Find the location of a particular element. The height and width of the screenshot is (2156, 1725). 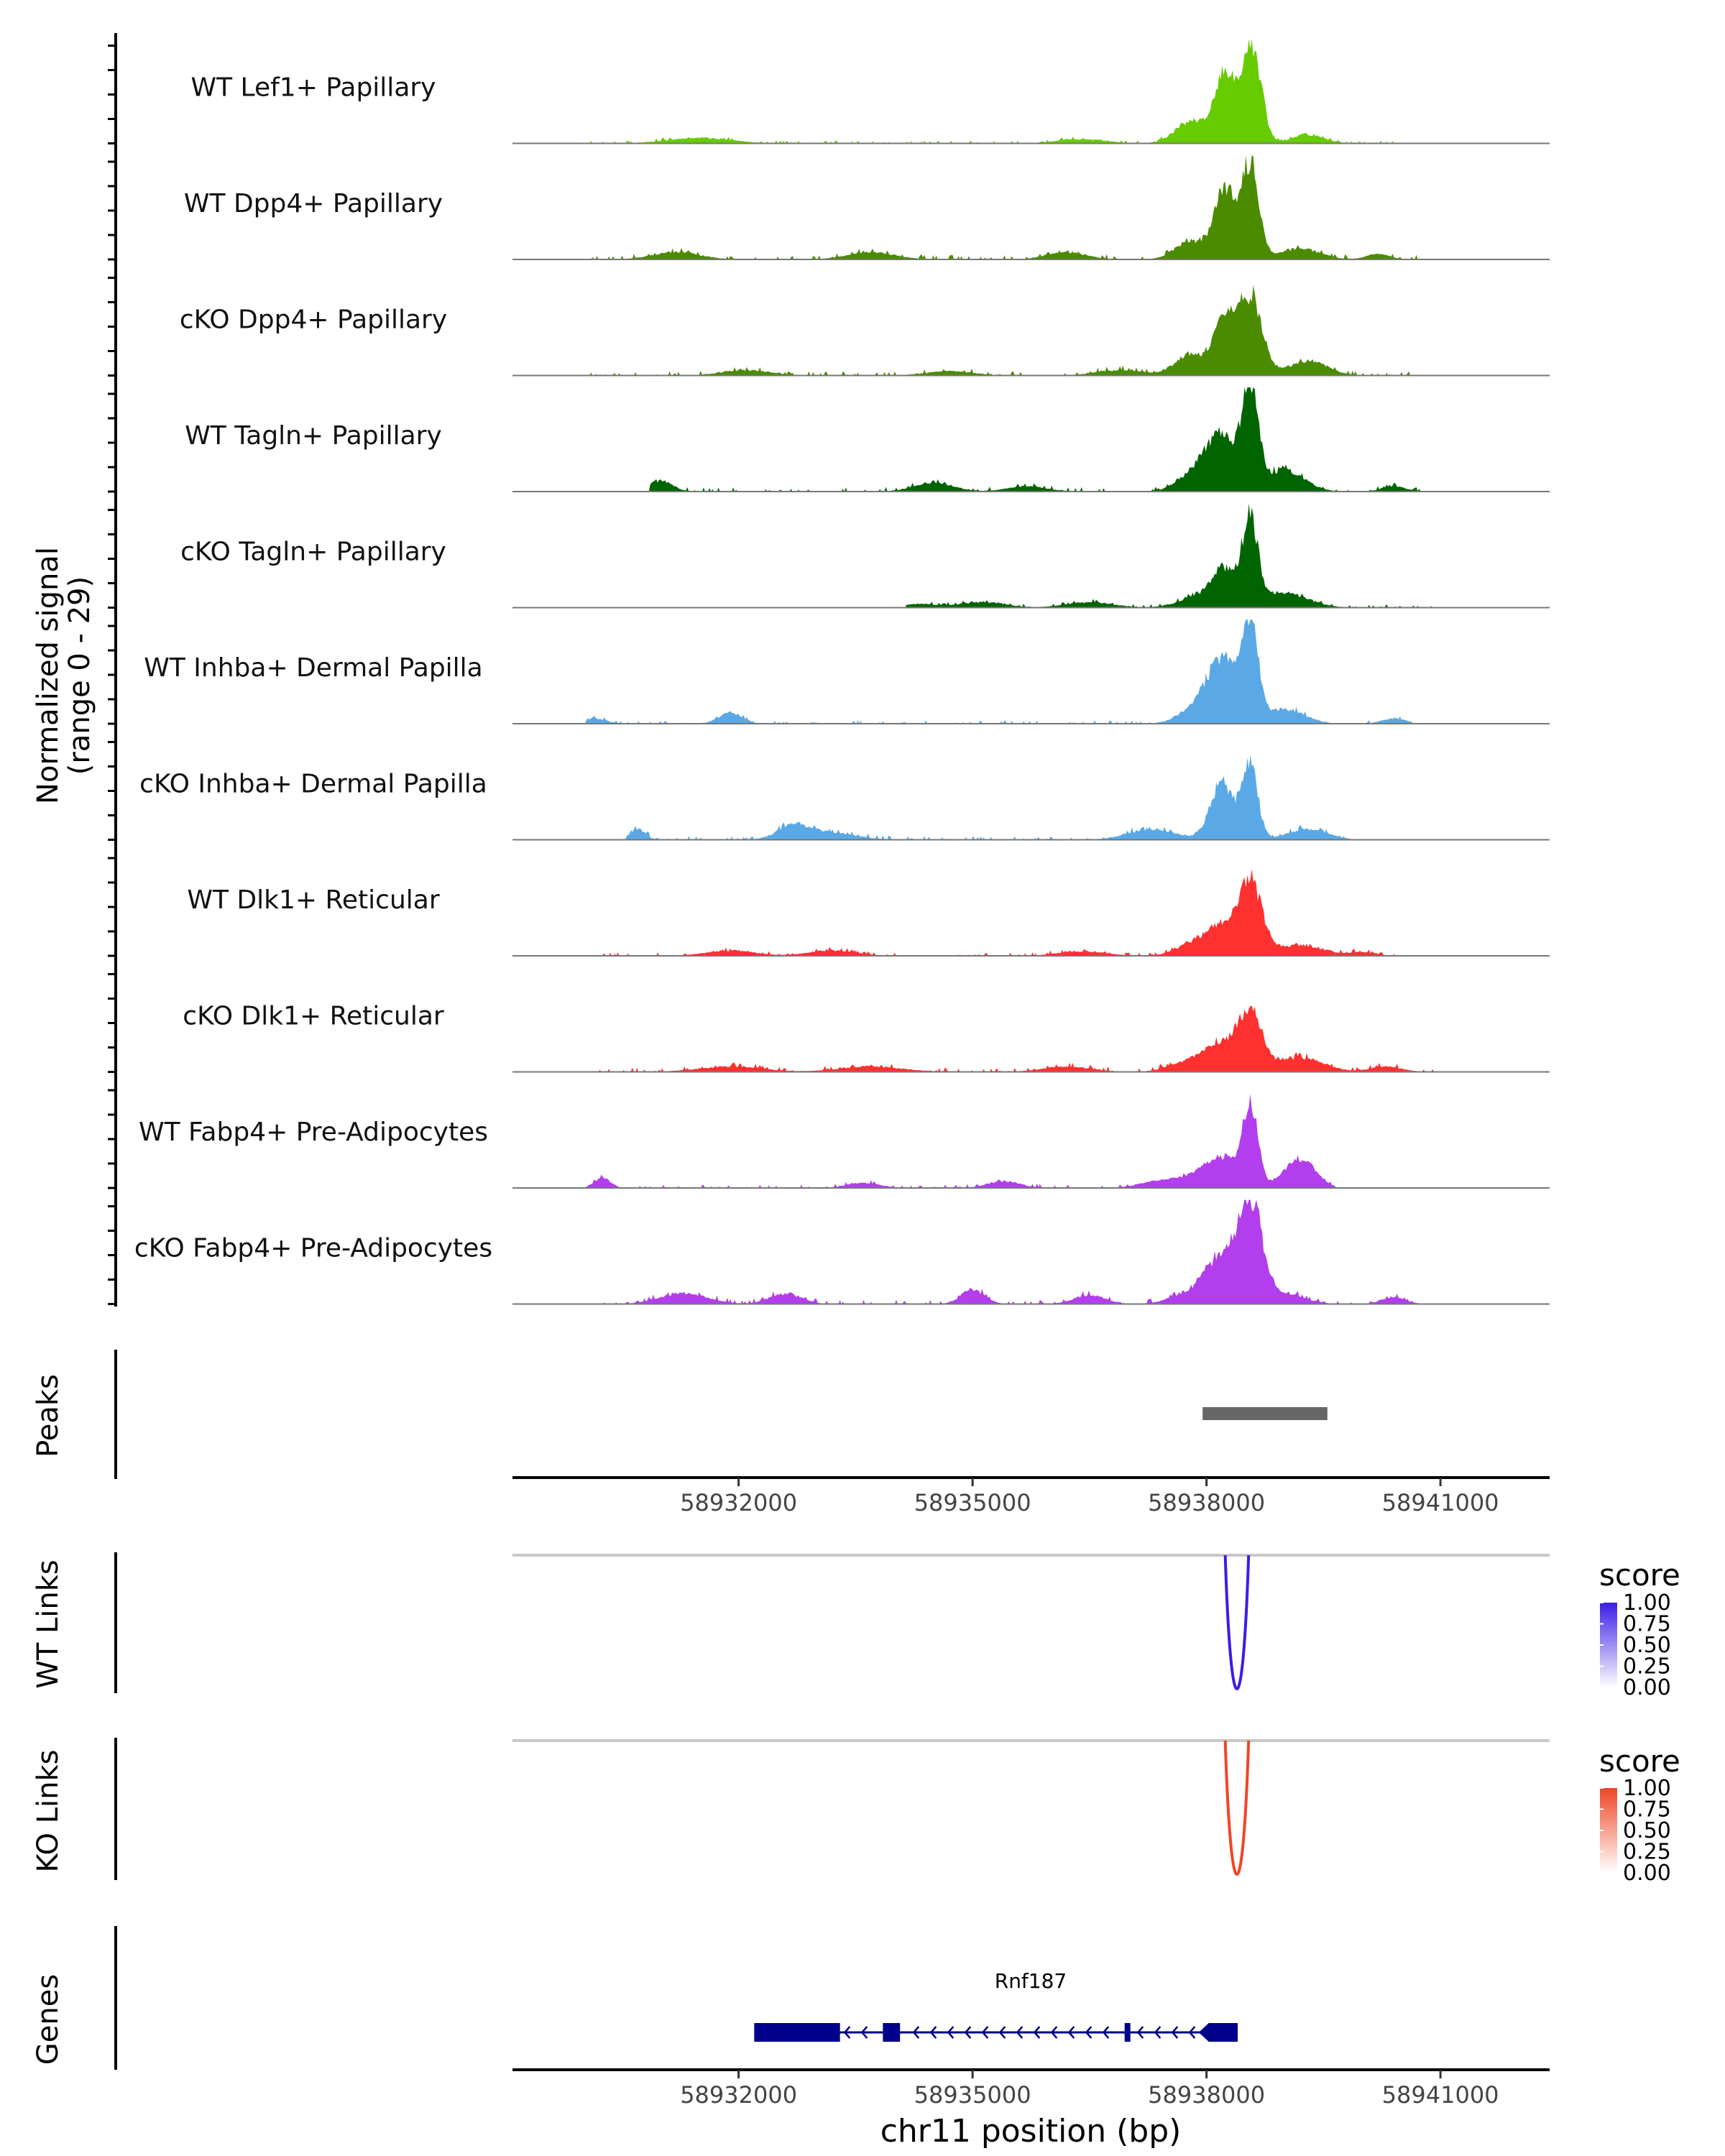

peaks-track-label: Peaks is located at coordinates (48, 1415).